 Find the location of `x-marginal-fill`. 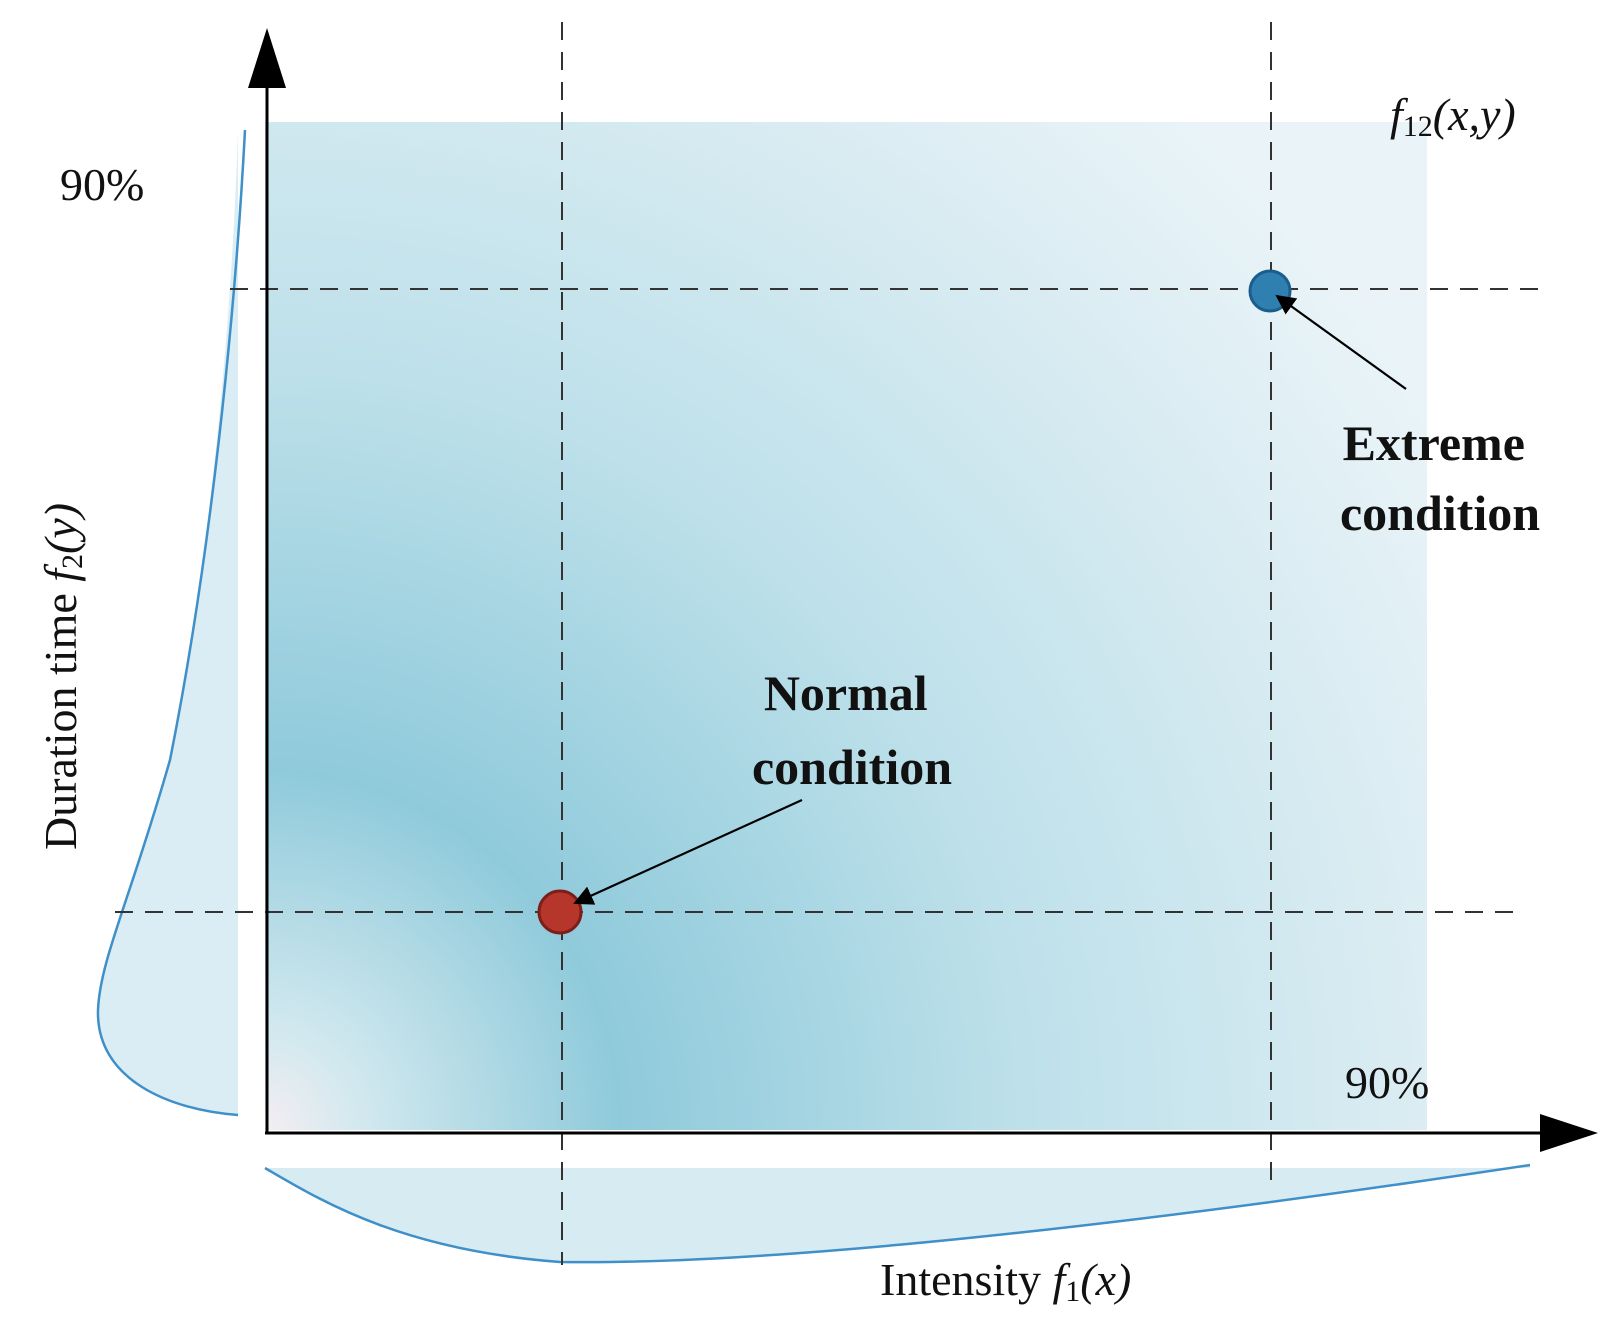

x-marginal-fill is located at coordinates (897, 1214).